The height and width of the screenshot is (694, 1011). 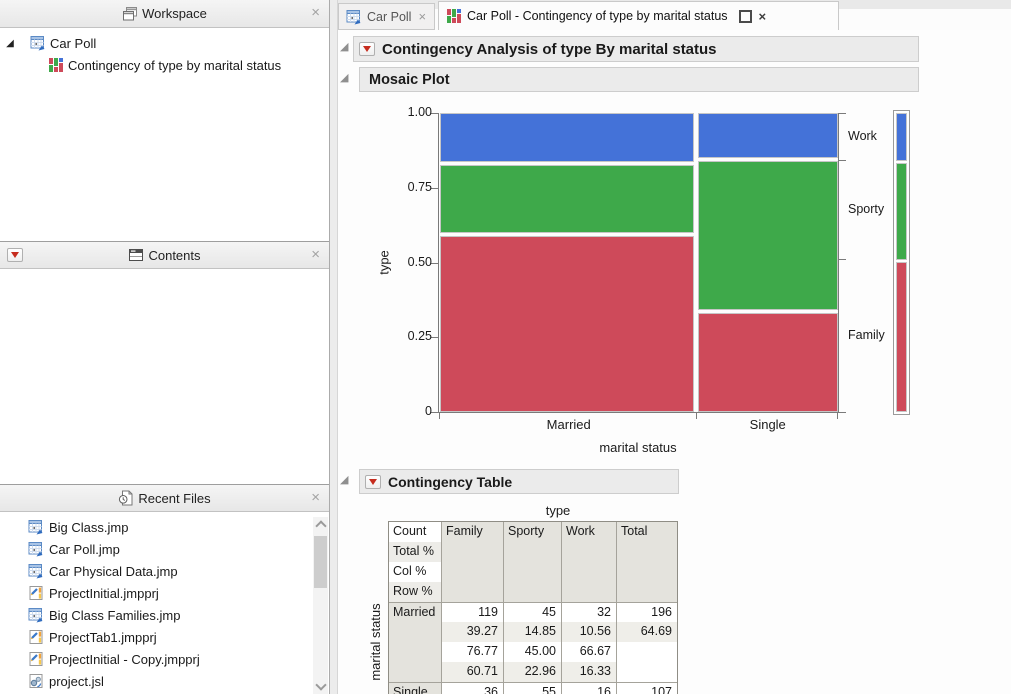 I want to click on recent-file-item: Car Poll.jmp, so click(x=154, y=549).